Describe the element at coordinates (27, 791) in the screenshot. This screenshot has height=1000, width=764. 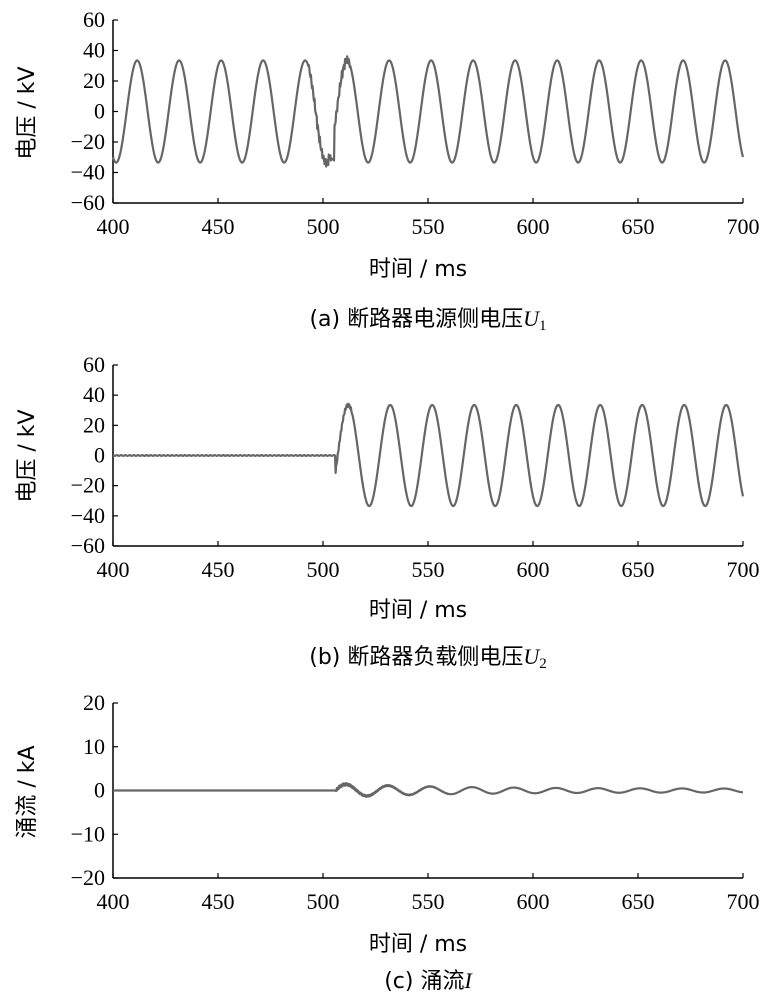
I see `y-axis-label: 涌流 / kA` at that location.